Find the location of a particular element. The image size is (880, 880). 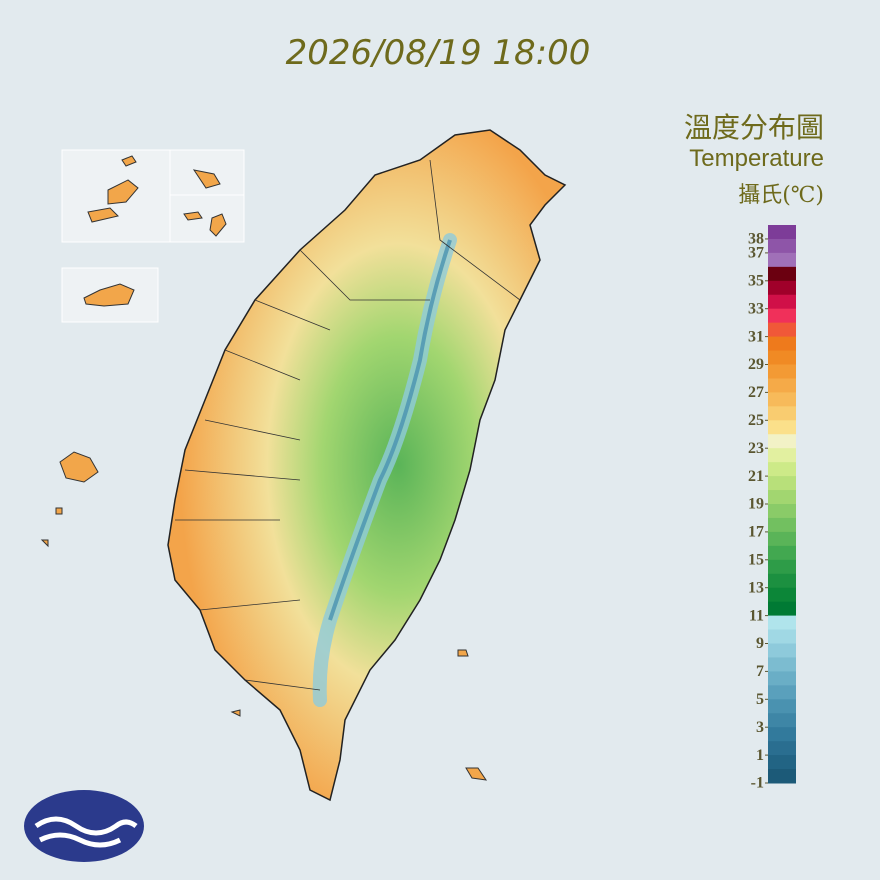

legend-subtitle: Temperature is located at coordinates (756, 158).